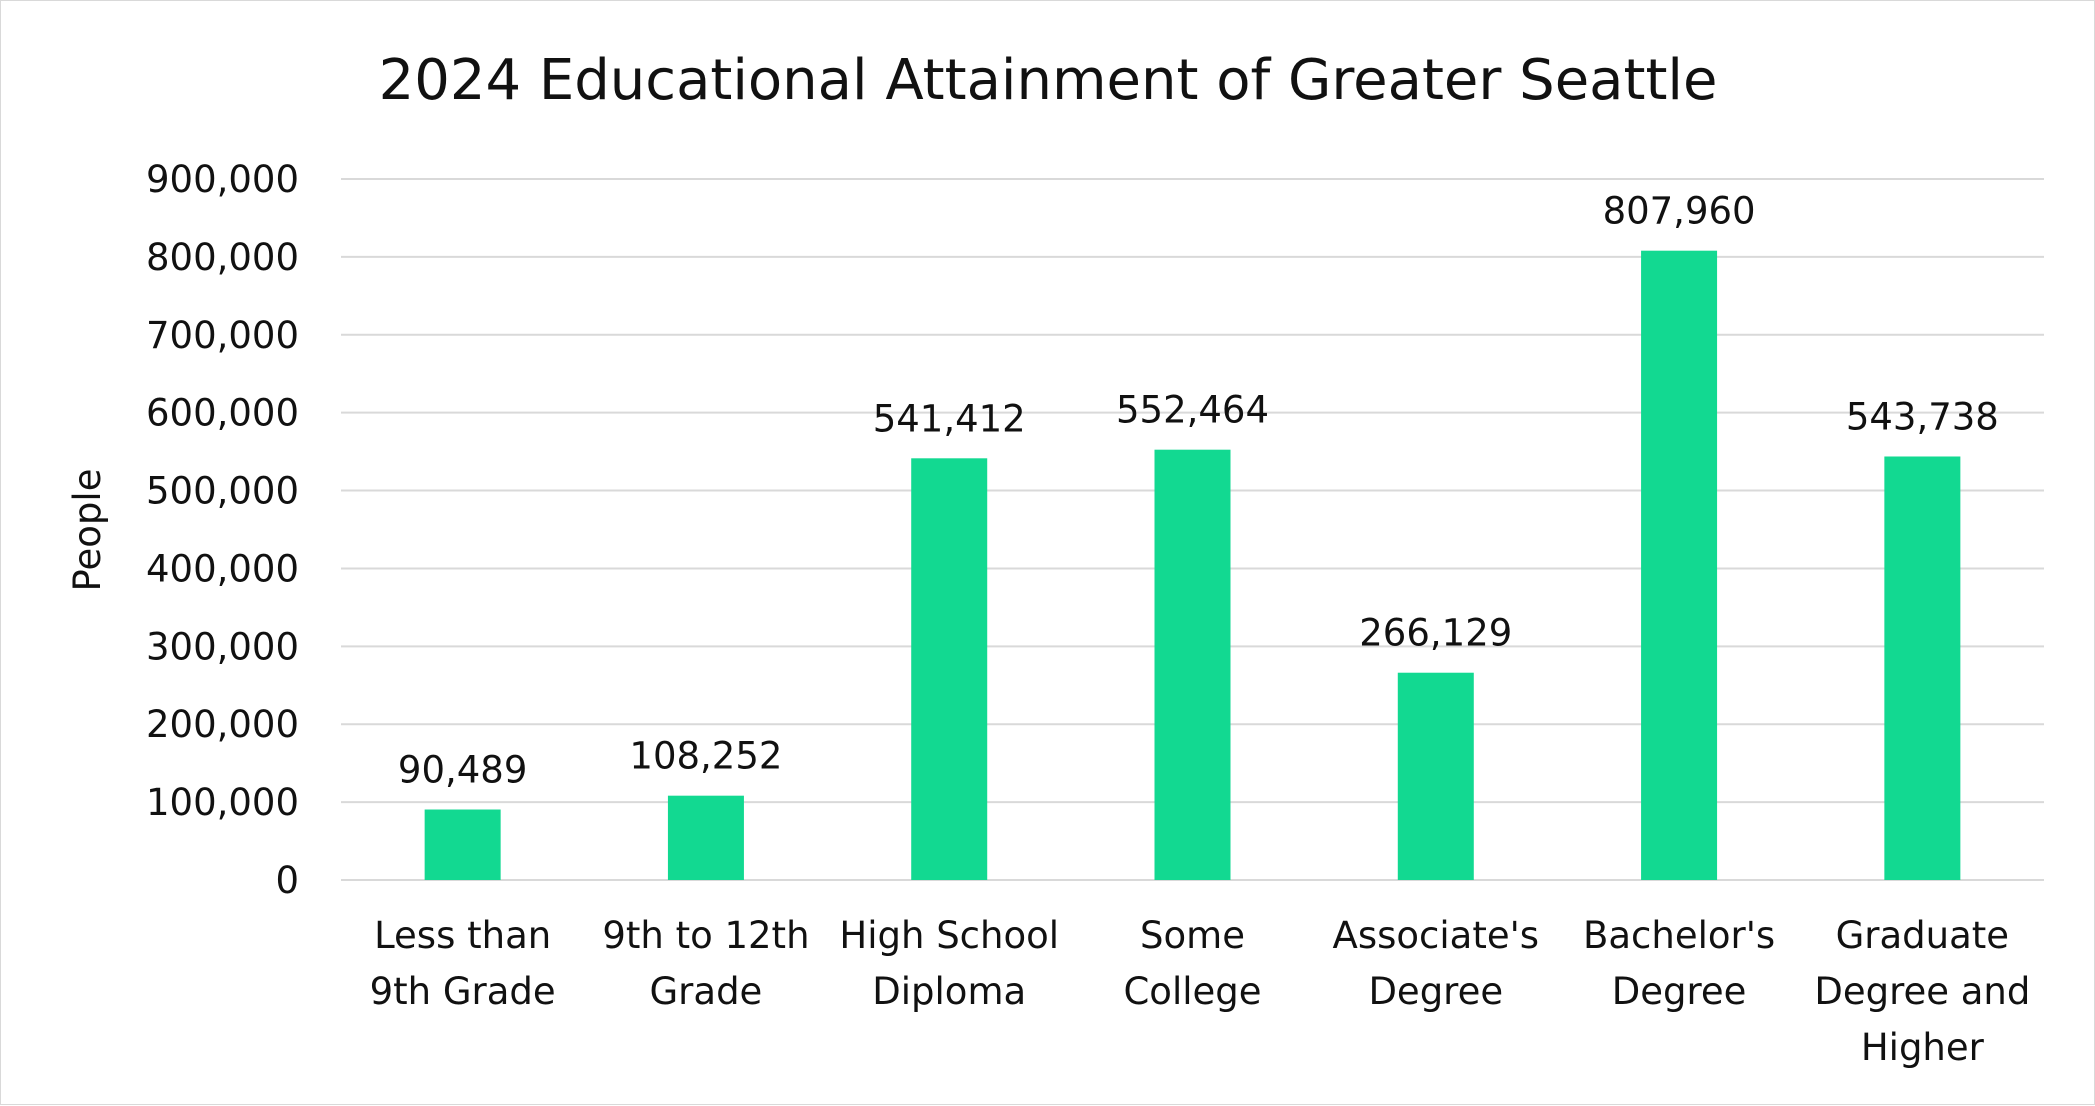 The width and height of the screenshot is (2095, 1106). Describe the element at coordinates (949, 935) in the screenshot. I see `x-tick-label: High School` at that location.